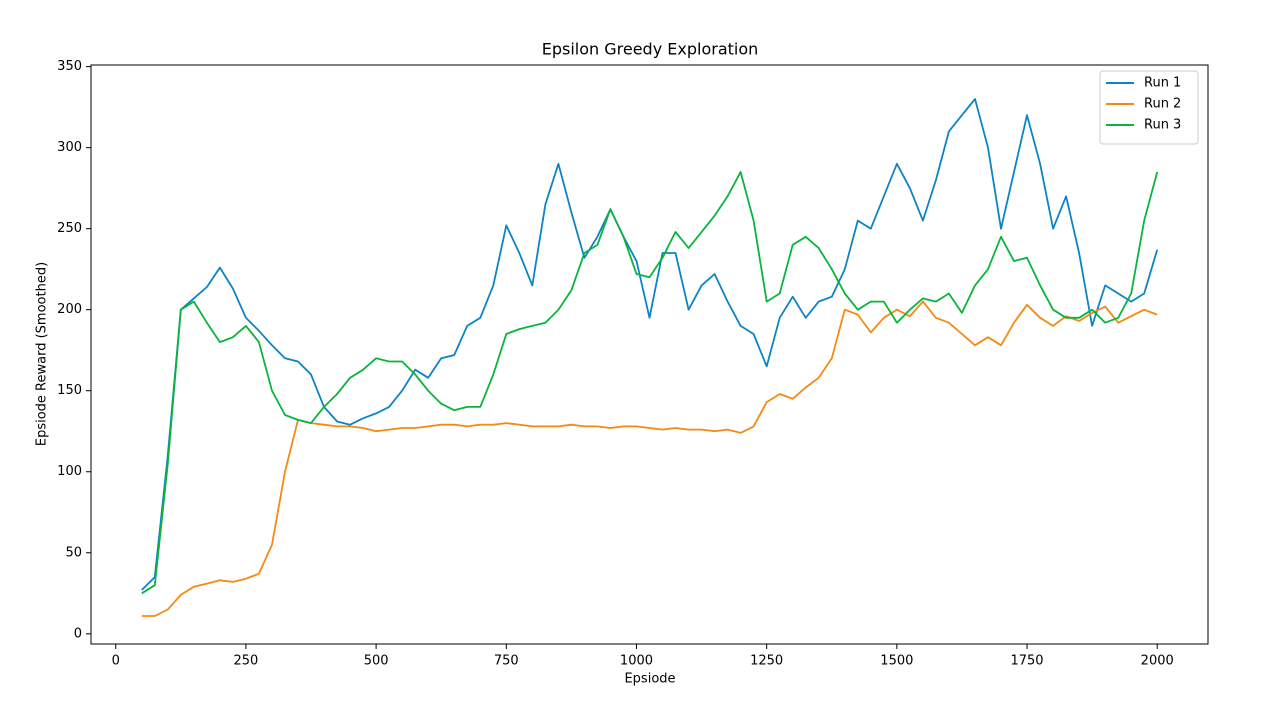  What do you see at coordinates (1162, 125) in the screenshot?
I see `legend-label: Run 3` at bounding box center [1162, 125].